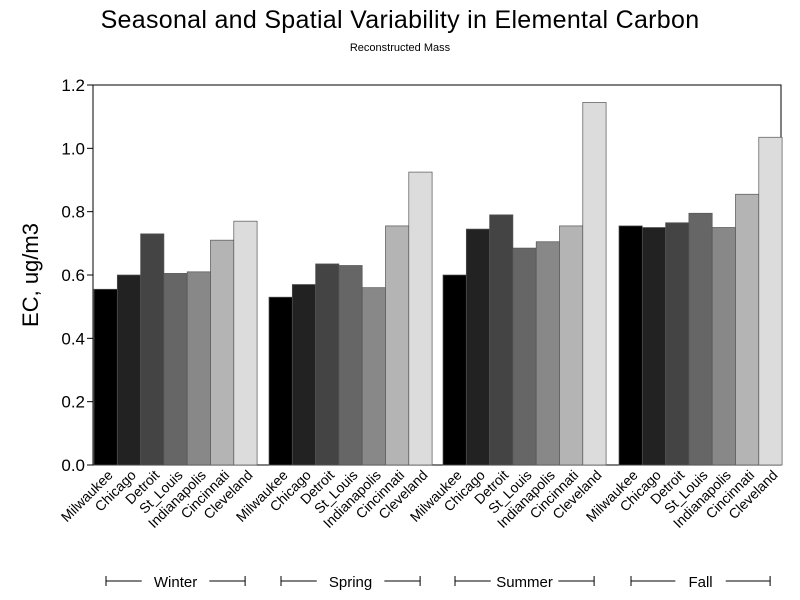 This screenshot has height=600, width=800. Describe the element at coordinates (175, 582) in the screenshot. I see `group-label: Winter` at that location.